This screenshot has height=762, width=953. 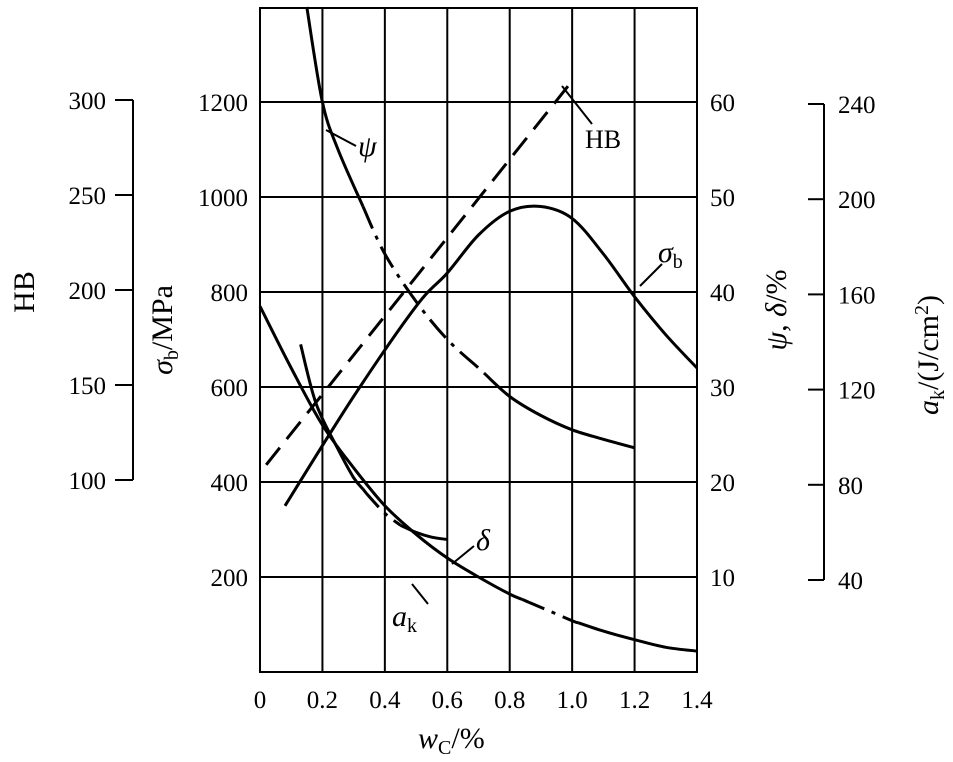 What do you see at coordinates (230, 388) in the screenshot?
I see `sigma-tick-label: 600` at bounding box center [230, 388].